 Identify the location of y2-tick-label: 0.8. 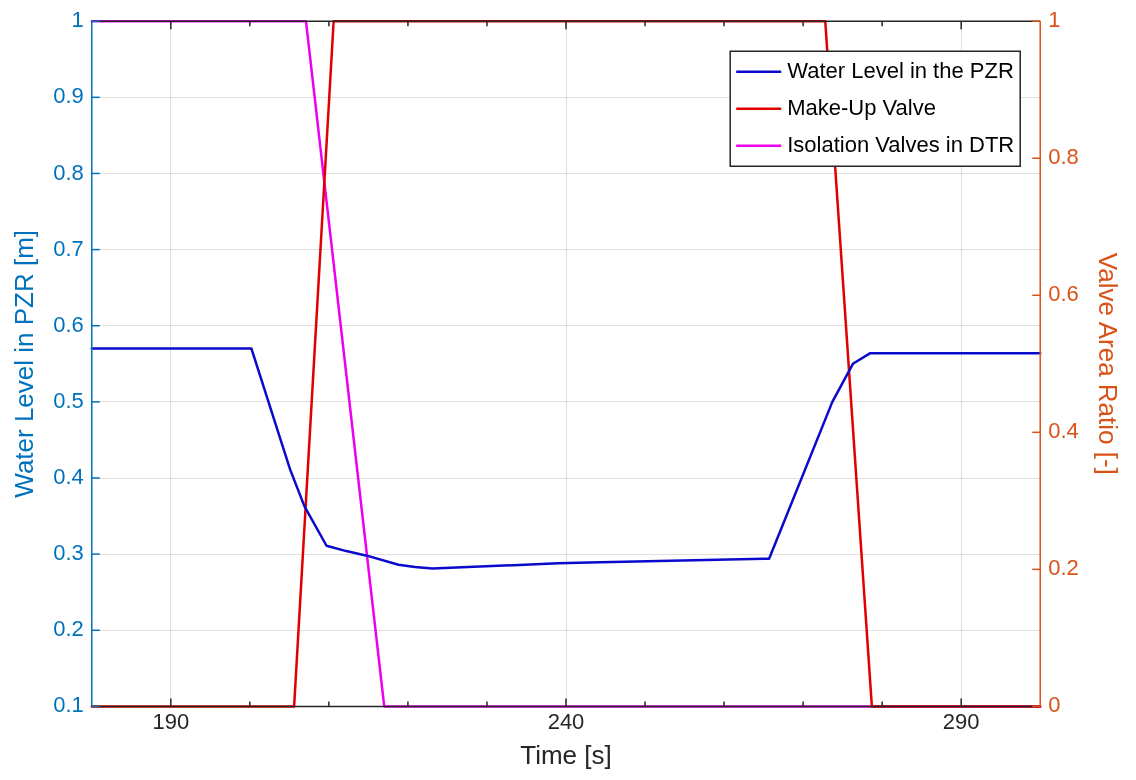
(1063, 157).